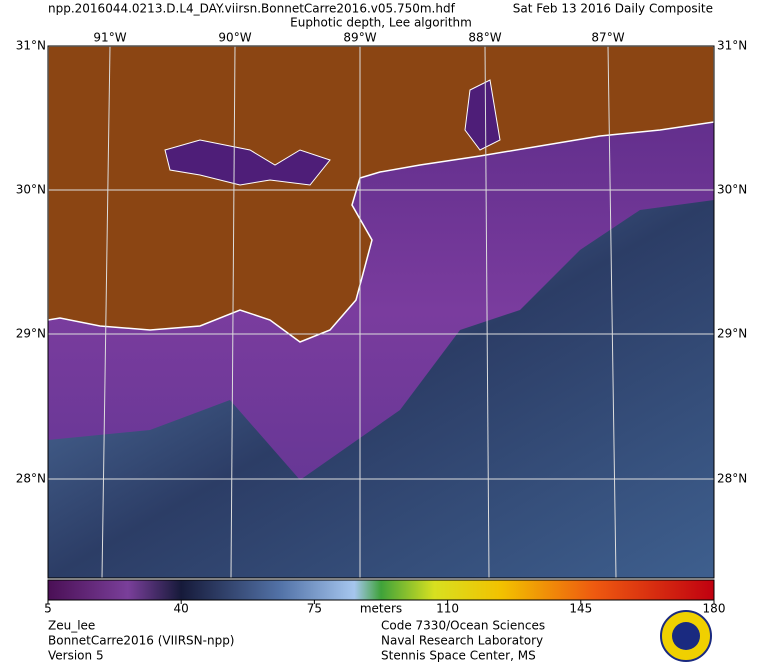  Describe the element at coordinates (141, 641) in the screenshot. I see `footer-left: BonnetCarre2016 (VIIRSN-npp)` at that location.